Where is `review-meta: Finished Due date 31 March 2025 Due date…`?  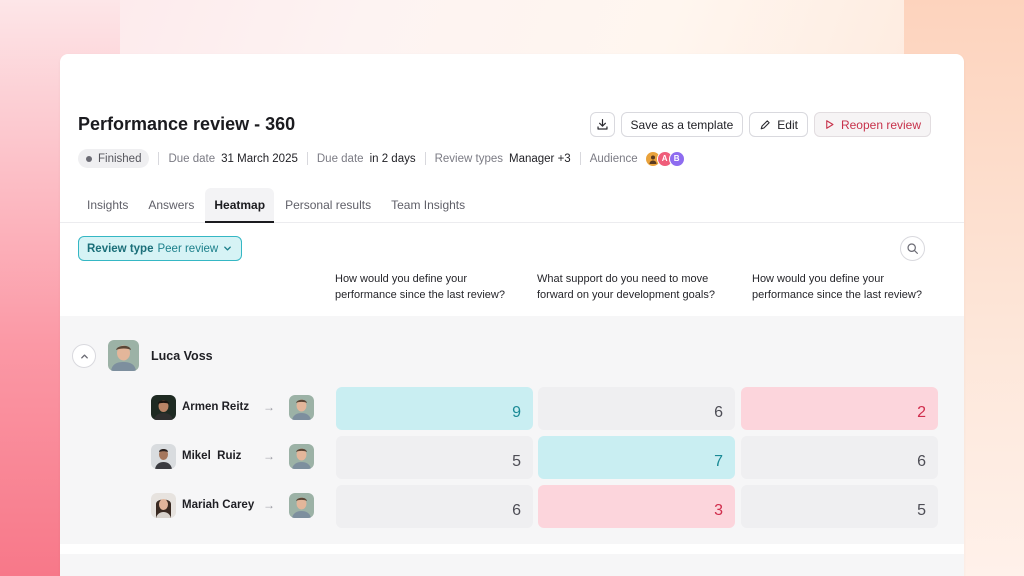
review-meta: Finished Due date 31 March 2025 Due date… is located at coordinates (381, 158).